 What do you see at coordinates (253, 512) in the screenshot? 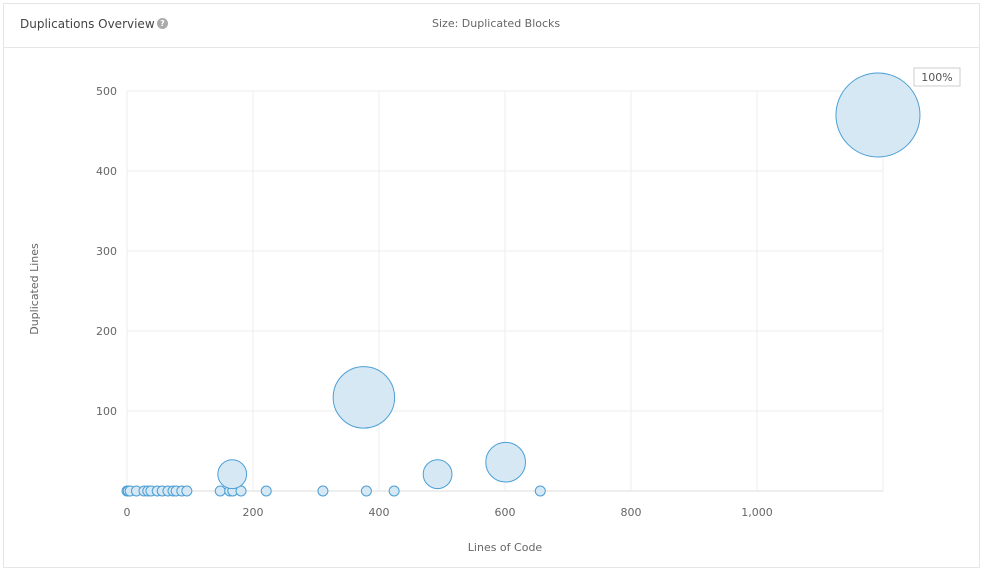
I see `x-tick-label: 200` at bounding box center [253, 512].